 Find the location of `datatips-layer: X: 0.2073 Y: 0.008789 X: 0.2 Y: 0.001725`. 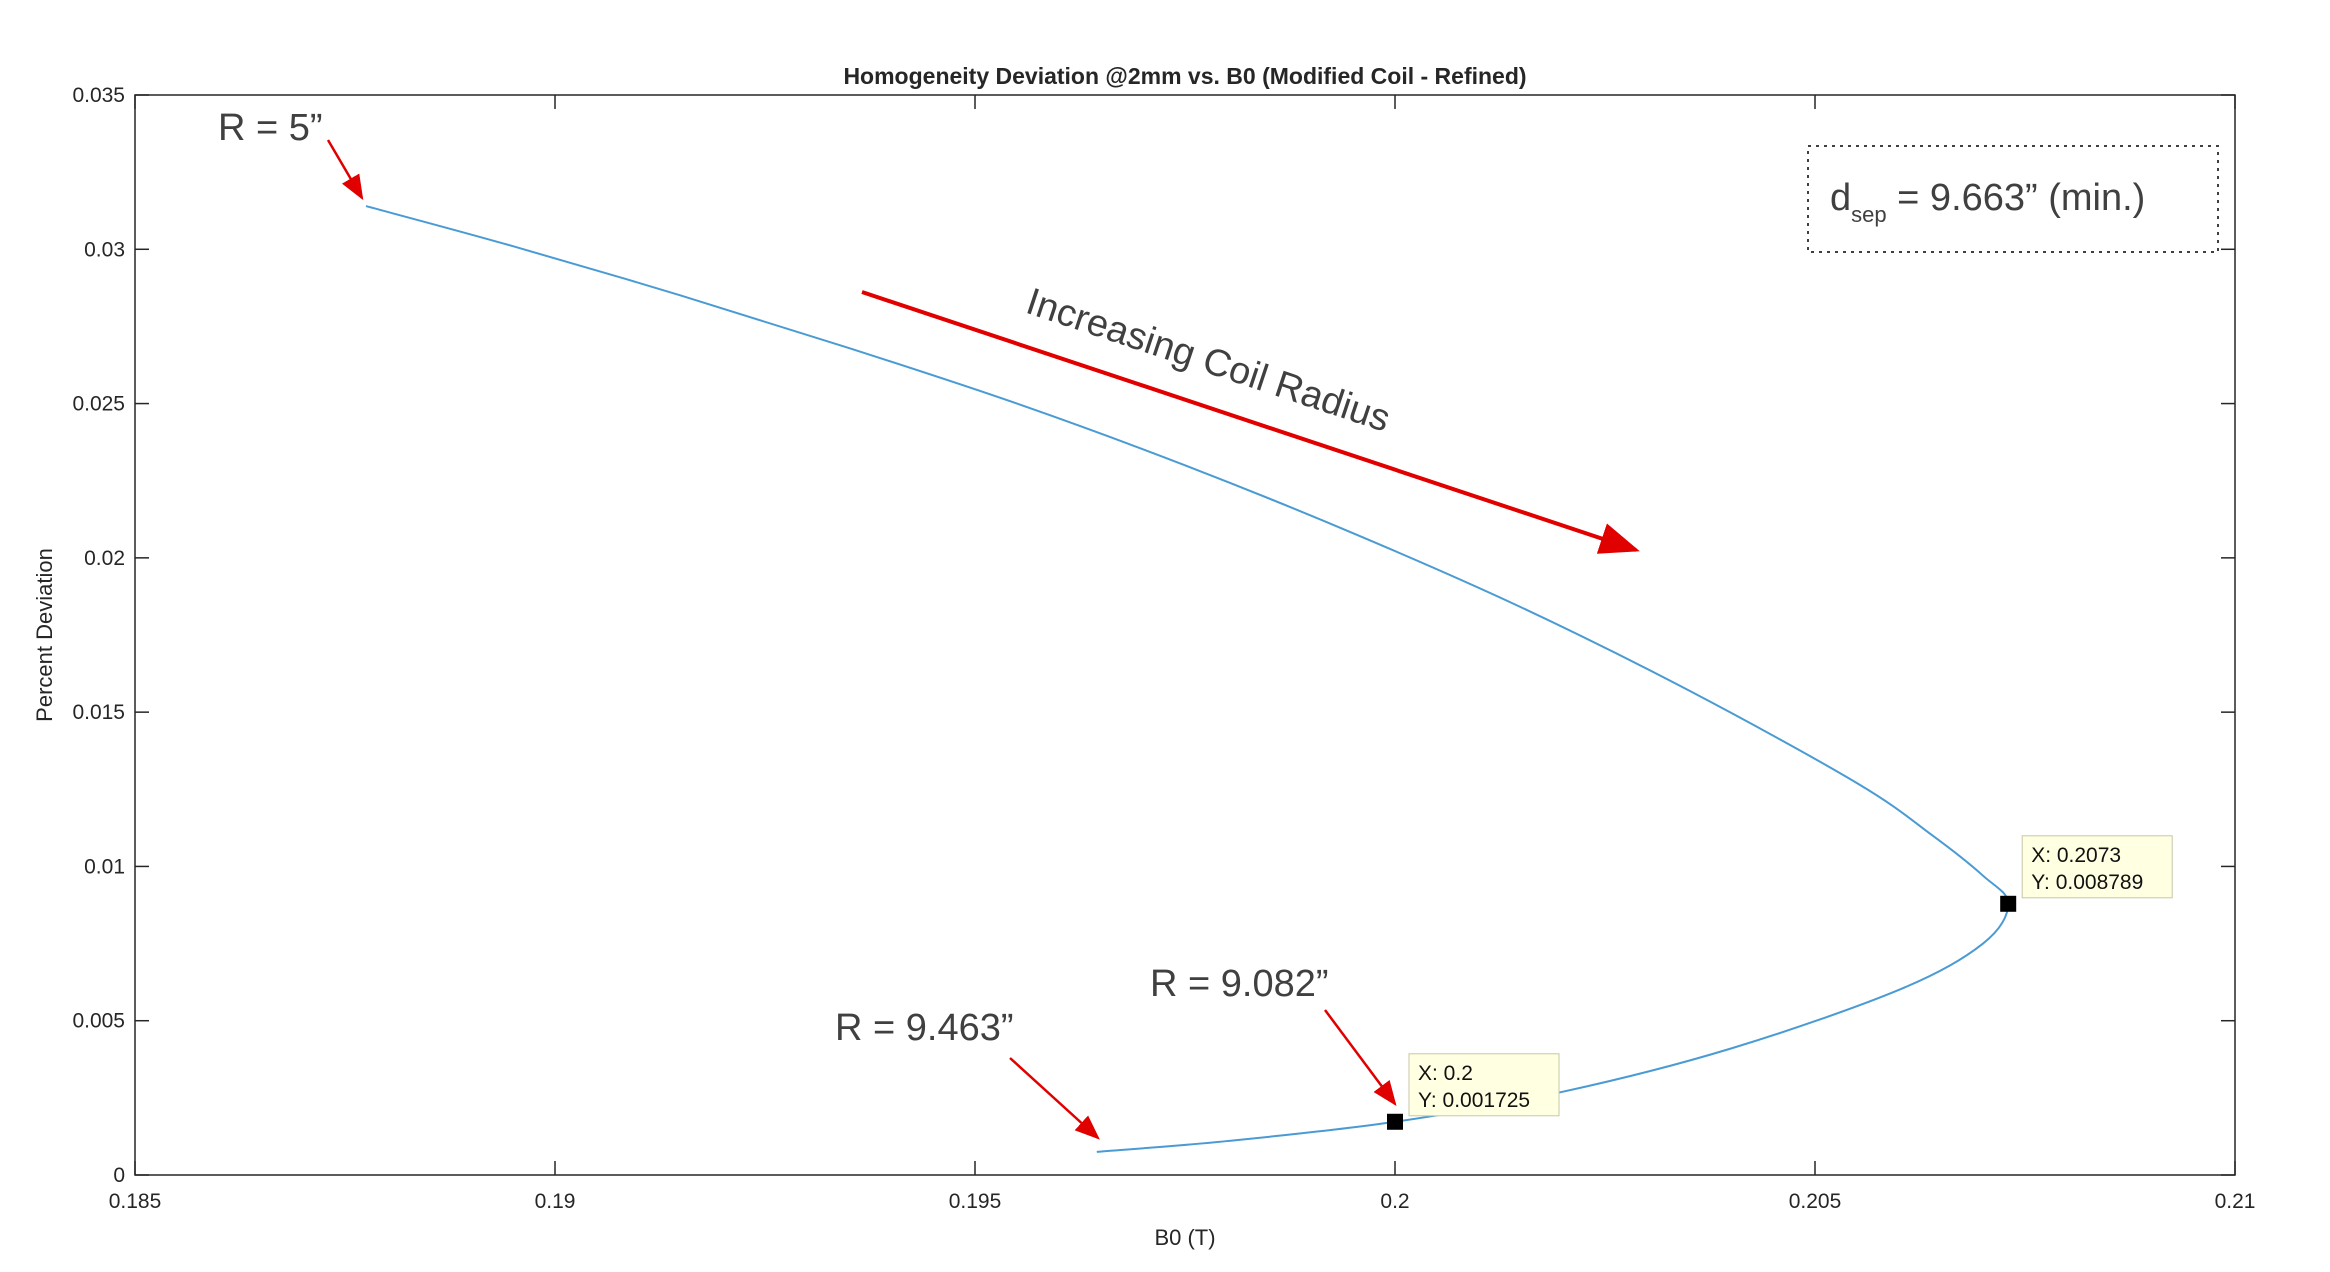

datatips-layer: X: 0.2073 Y: 0.008789 X: 0.2 Y: 0.001725 is located at coordinates (1780, 982).